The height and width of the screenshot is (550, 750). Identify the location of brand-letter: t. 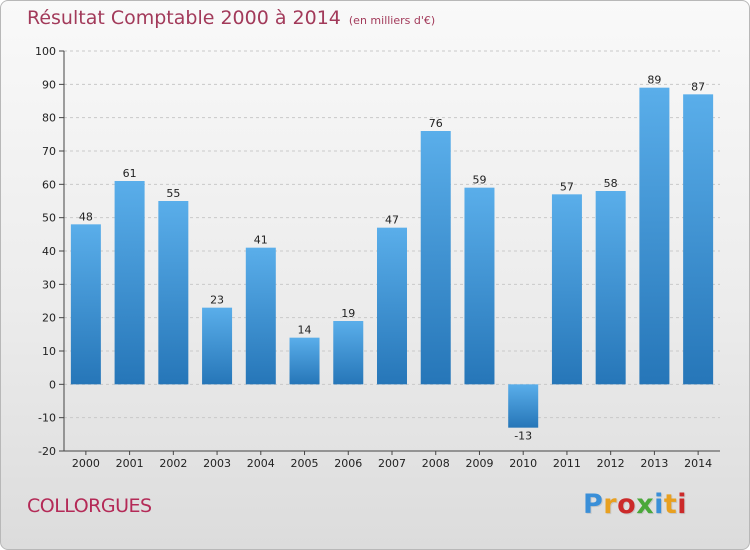
(670, 504).